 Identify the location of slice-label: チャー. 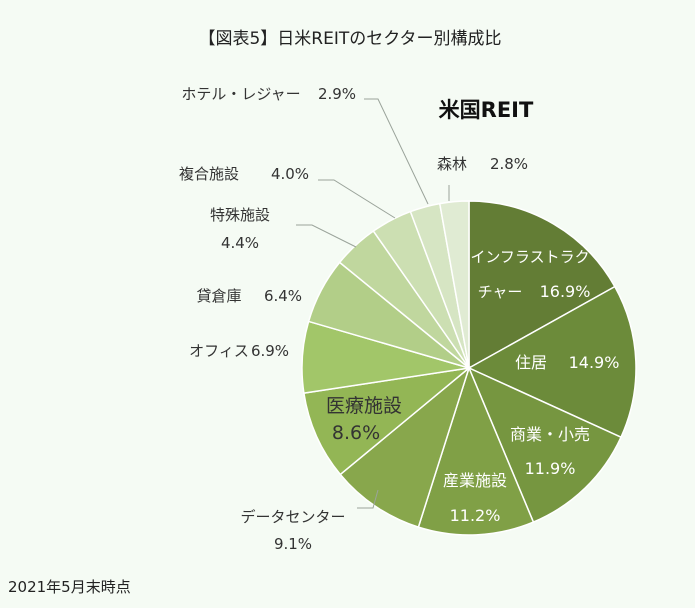
(500, 292).